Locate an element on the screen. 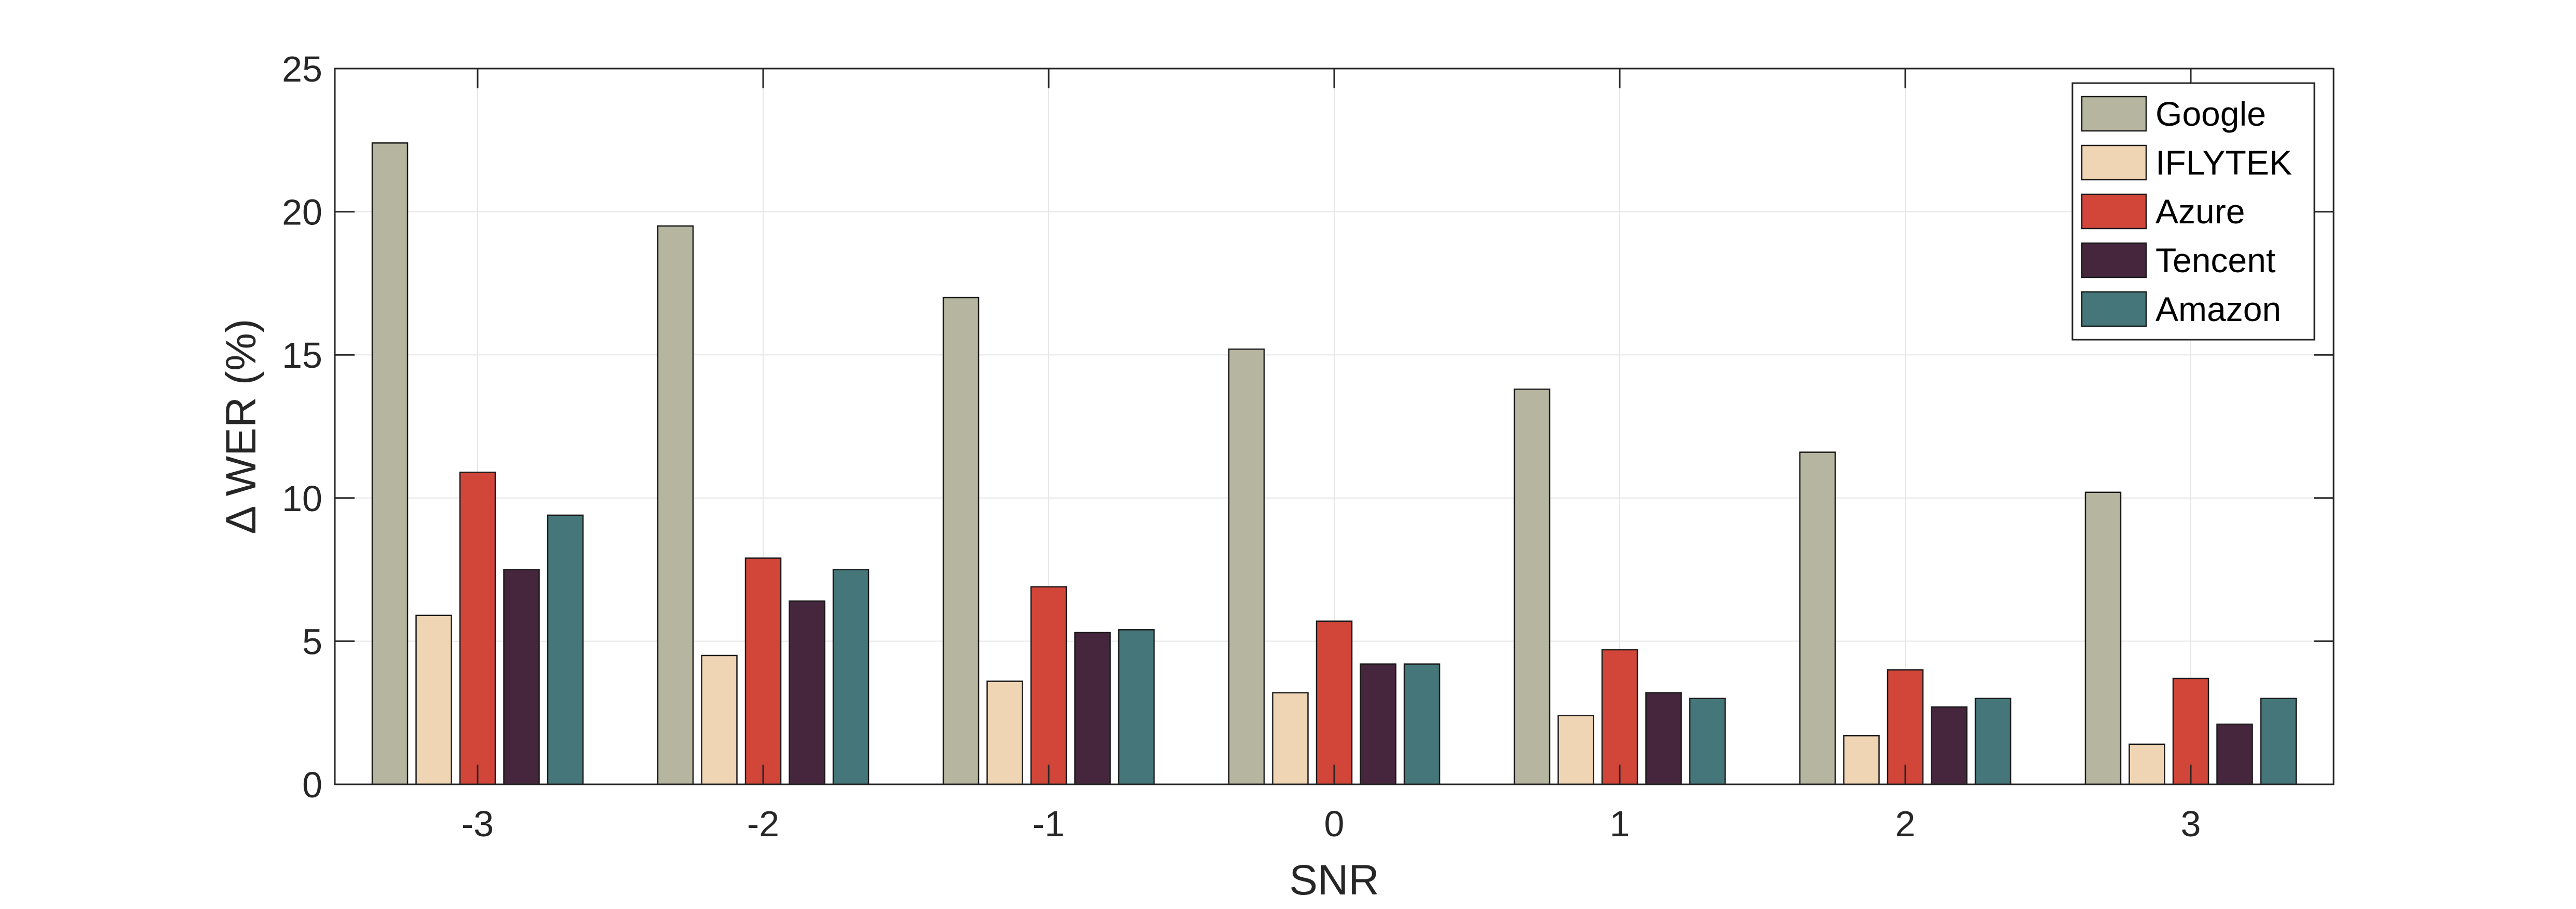 Image resolution: width=2576 pixels, height=909 pixels. x-tick-label: 1 is located at coordinates (1620, 824).